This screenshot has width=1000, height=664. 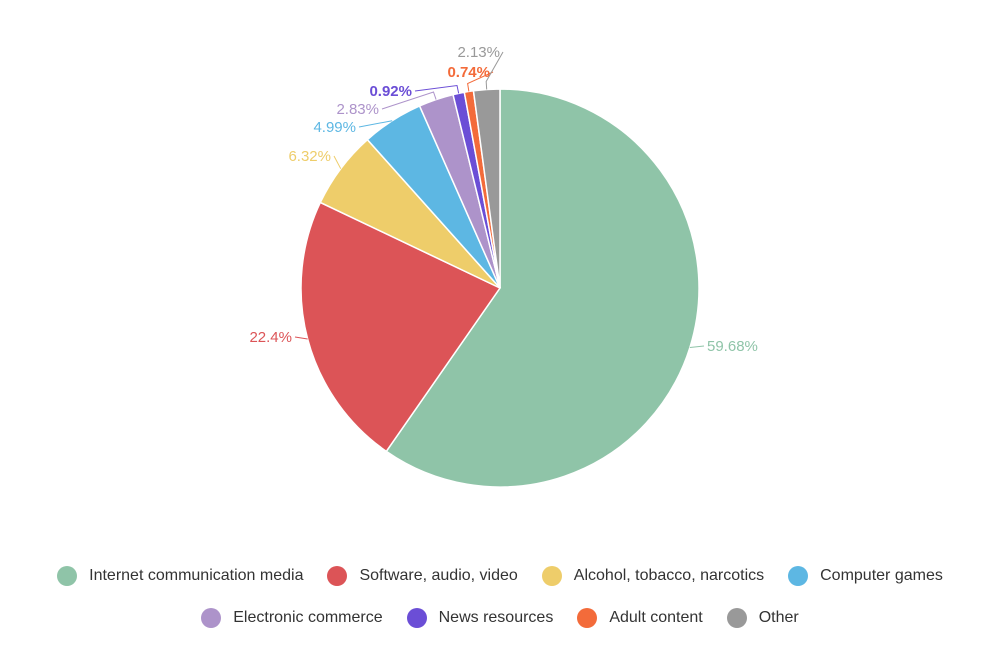 What do you see at coordinates (196, 575) in the screenshot?
I see `legend-label: Internet communication media` at bounding box center [196, 575].